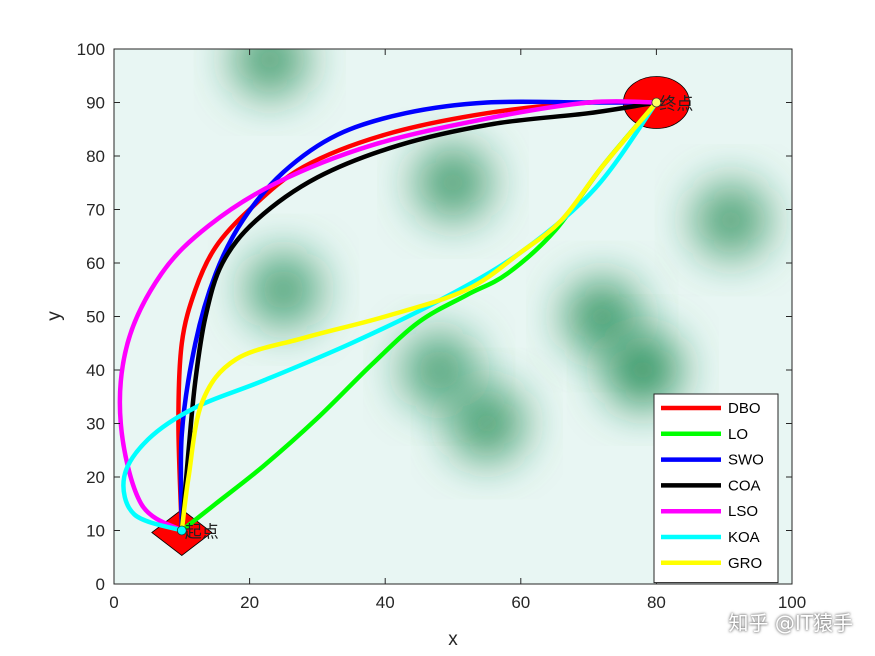 Image resolution: width=875 pixels, height=656 pixels. I want to click on x-tick-label: 40, so click(385, 602).